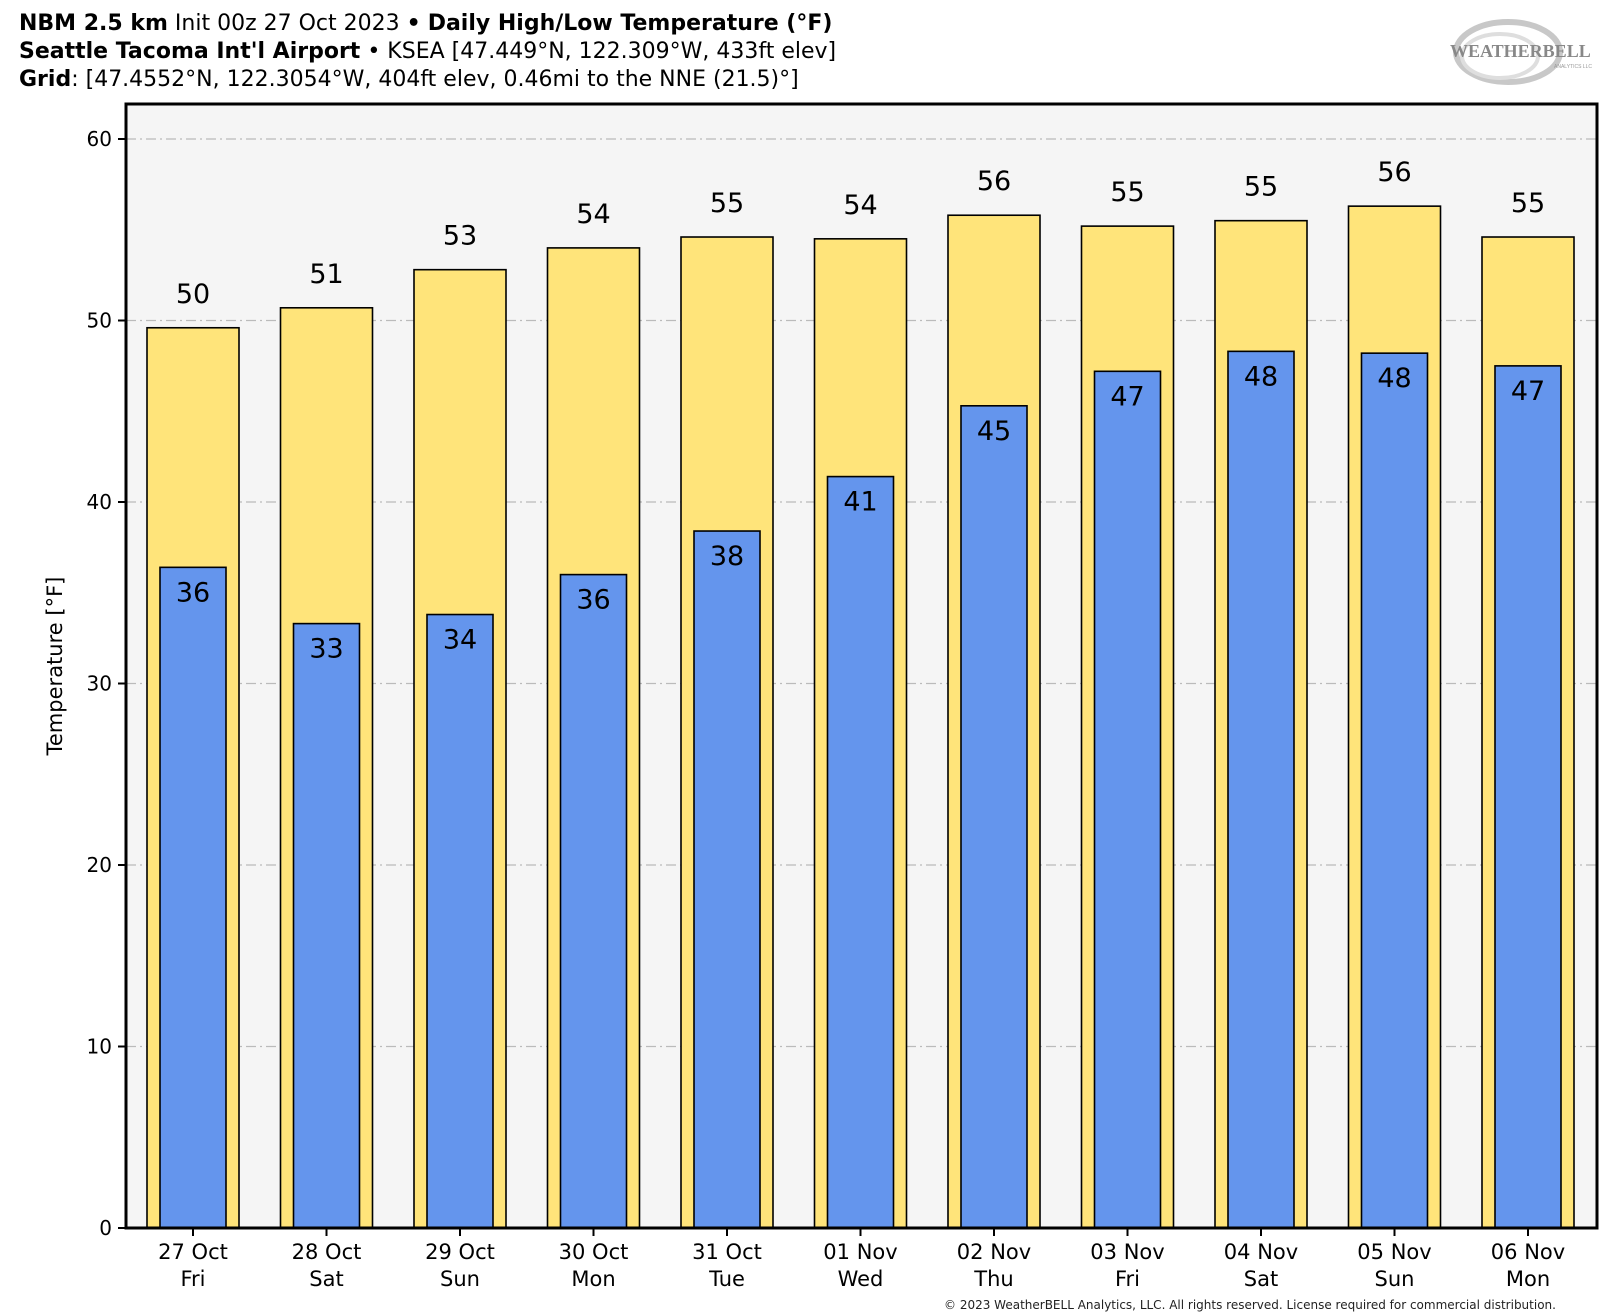 The height and width of the screenshot is (1312, 1600). What do you see at coordinates (326, 274) in the screenshot?
I see `high-temp-label: 51` at bounding box center [326, 274].